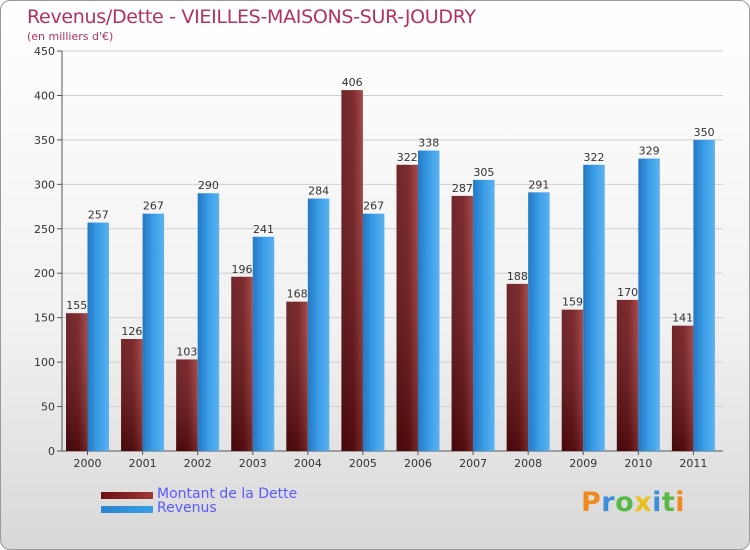 This screenshot has height=550, width=750. What do you see at coordinates (627, 292) in the screenshot?
I see `data-label-dette: 170` at bounding box center [627, 292].